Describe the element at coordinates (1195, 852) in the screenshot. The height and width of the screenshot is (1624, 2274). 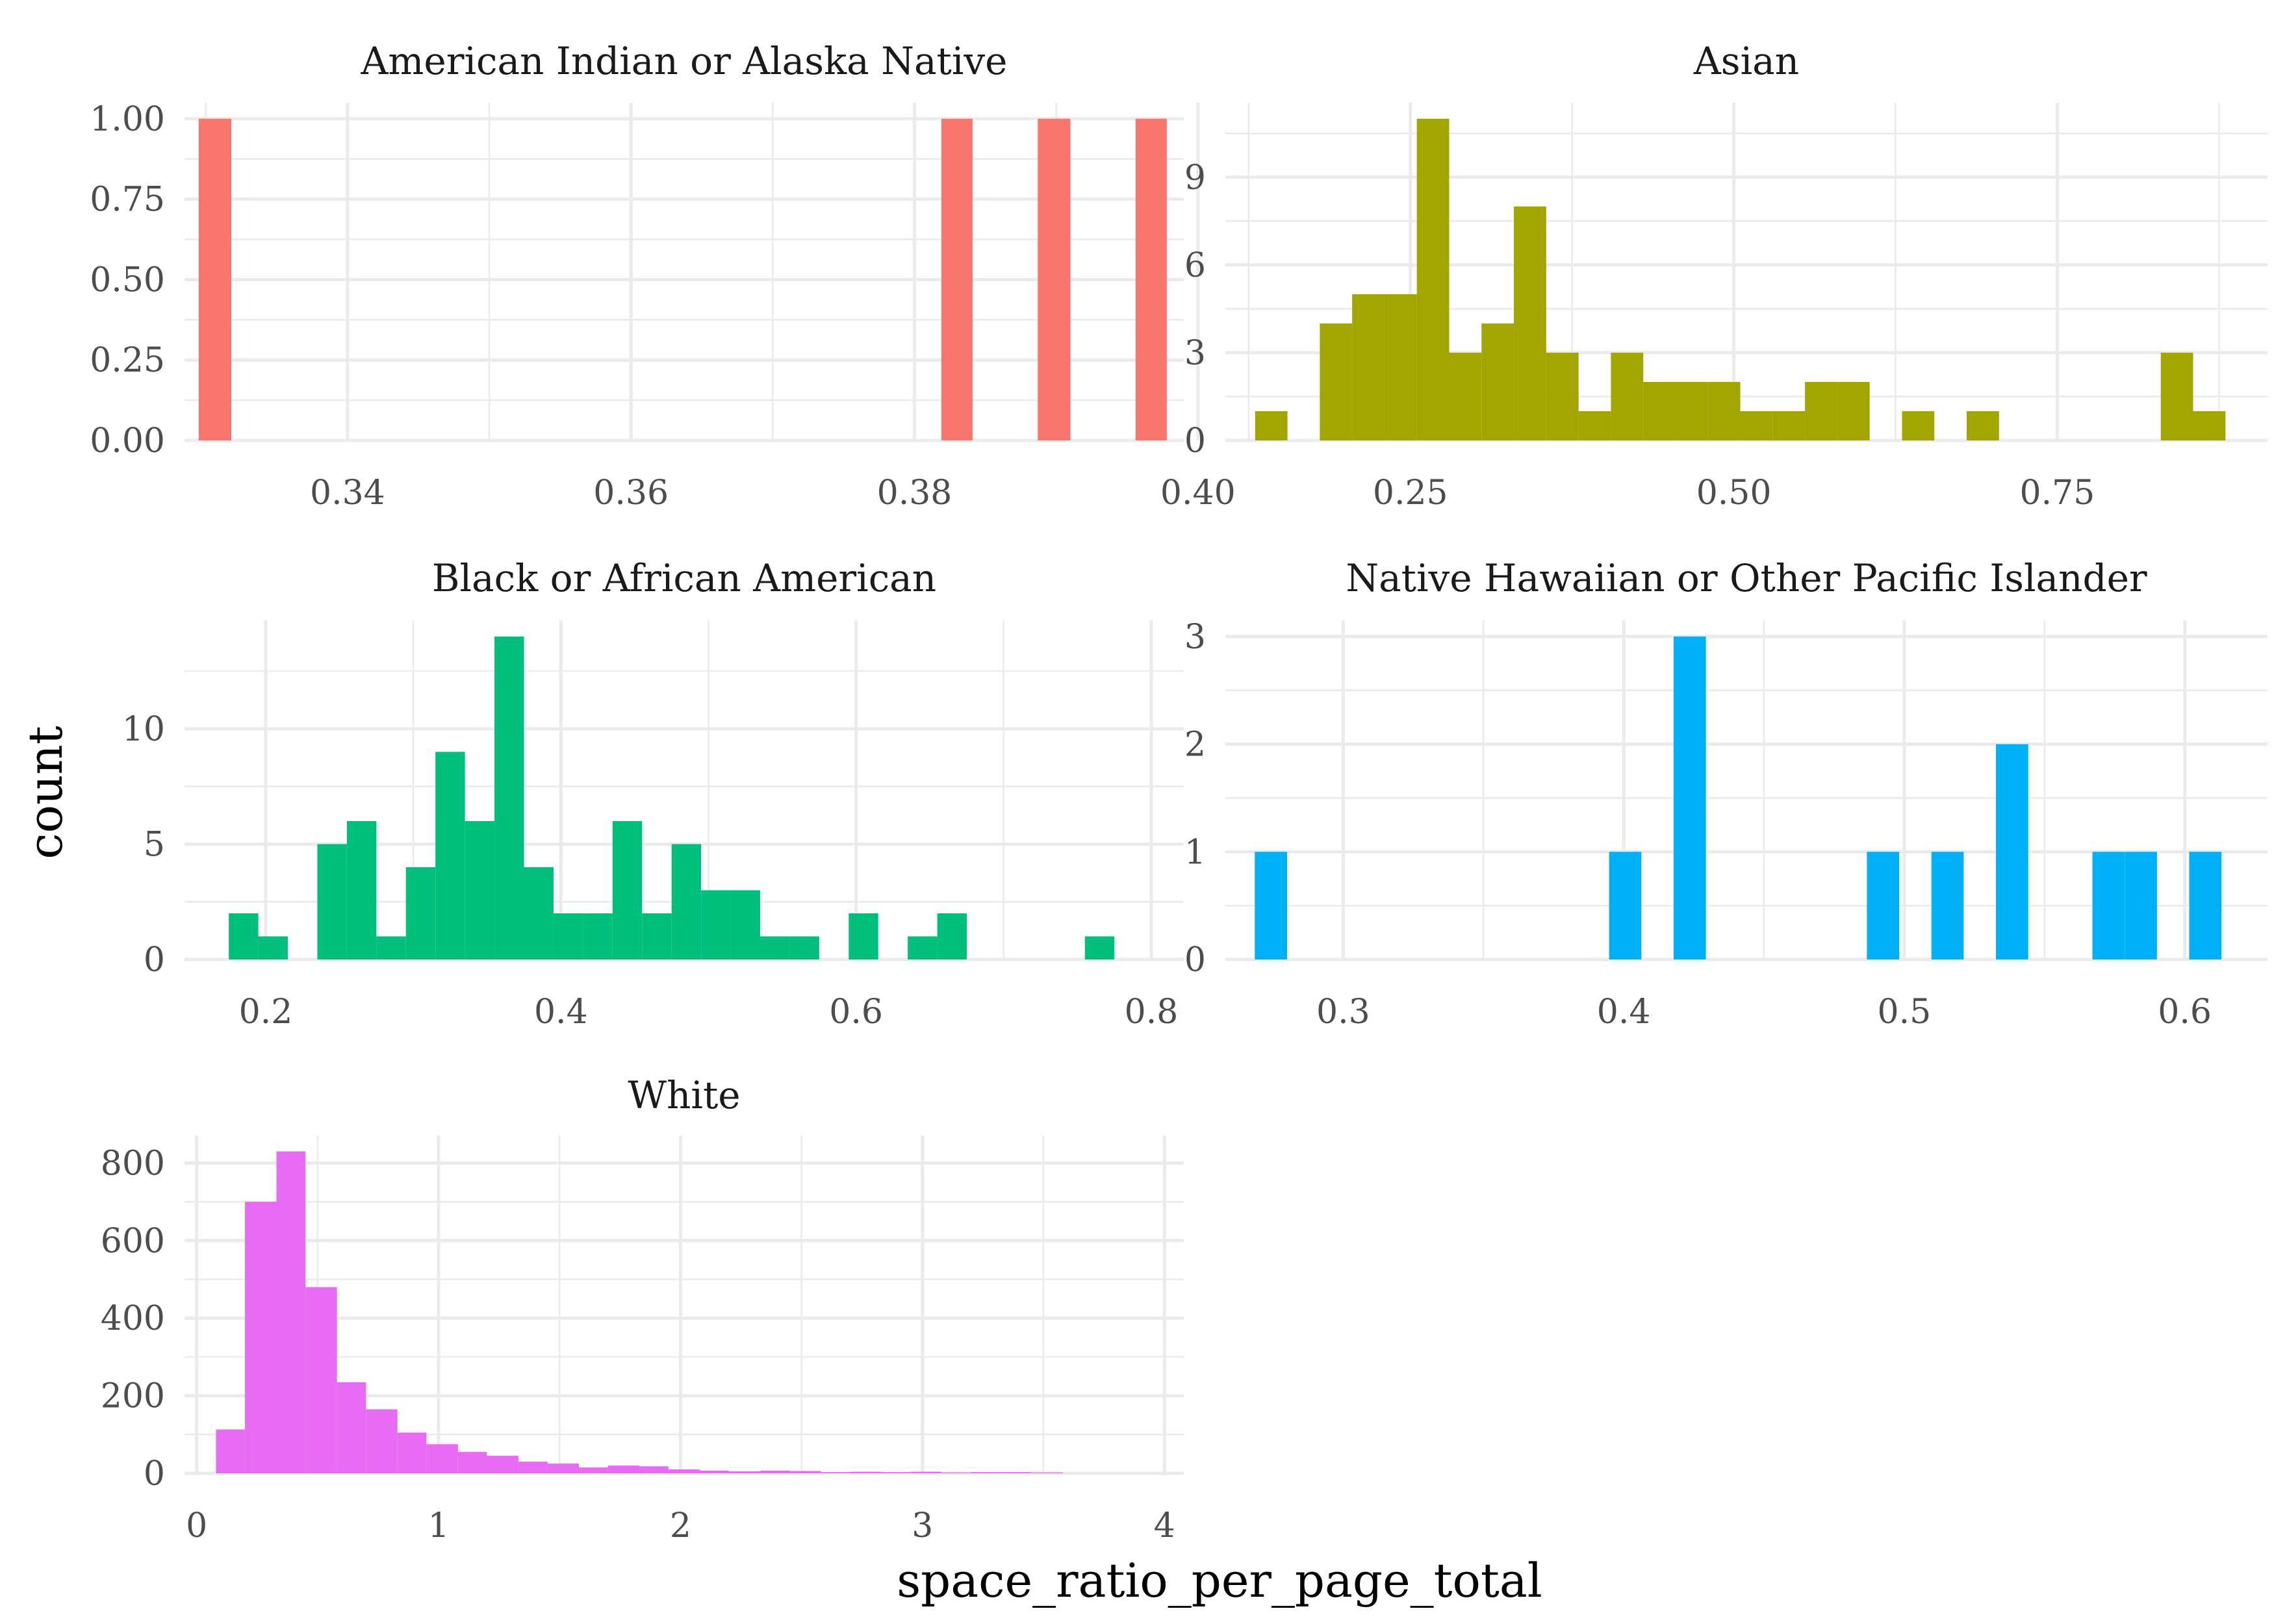
I see `y-tick-label: 1` at that location.